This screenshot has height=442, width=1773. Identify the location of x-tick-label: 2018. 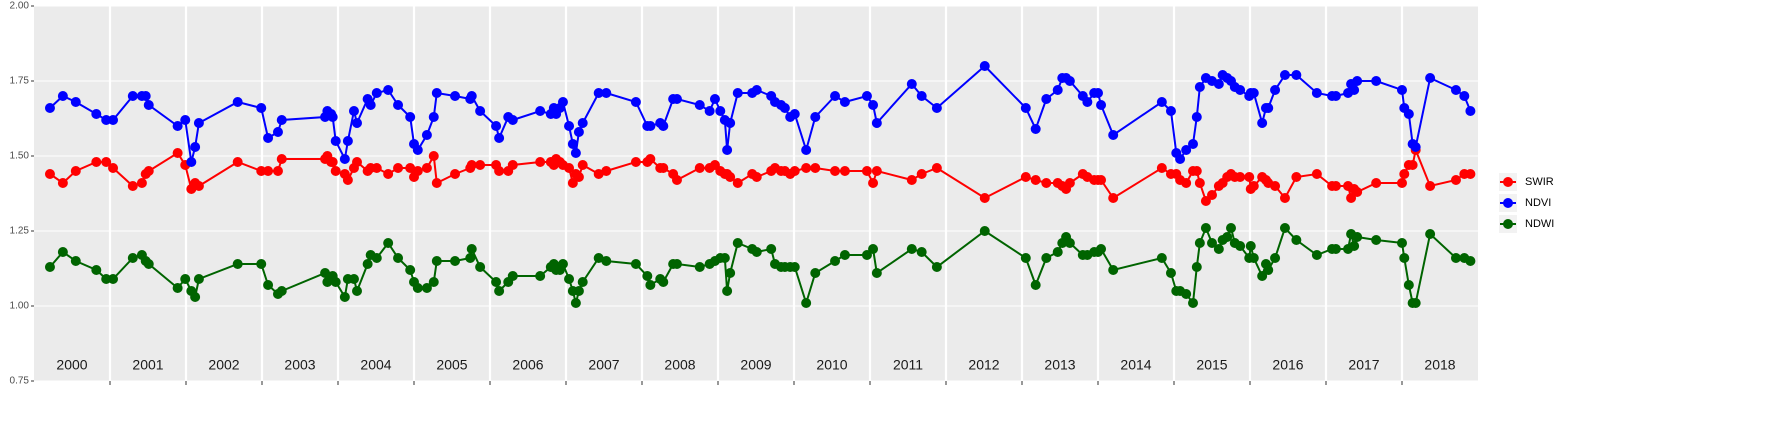
(1439, 365).